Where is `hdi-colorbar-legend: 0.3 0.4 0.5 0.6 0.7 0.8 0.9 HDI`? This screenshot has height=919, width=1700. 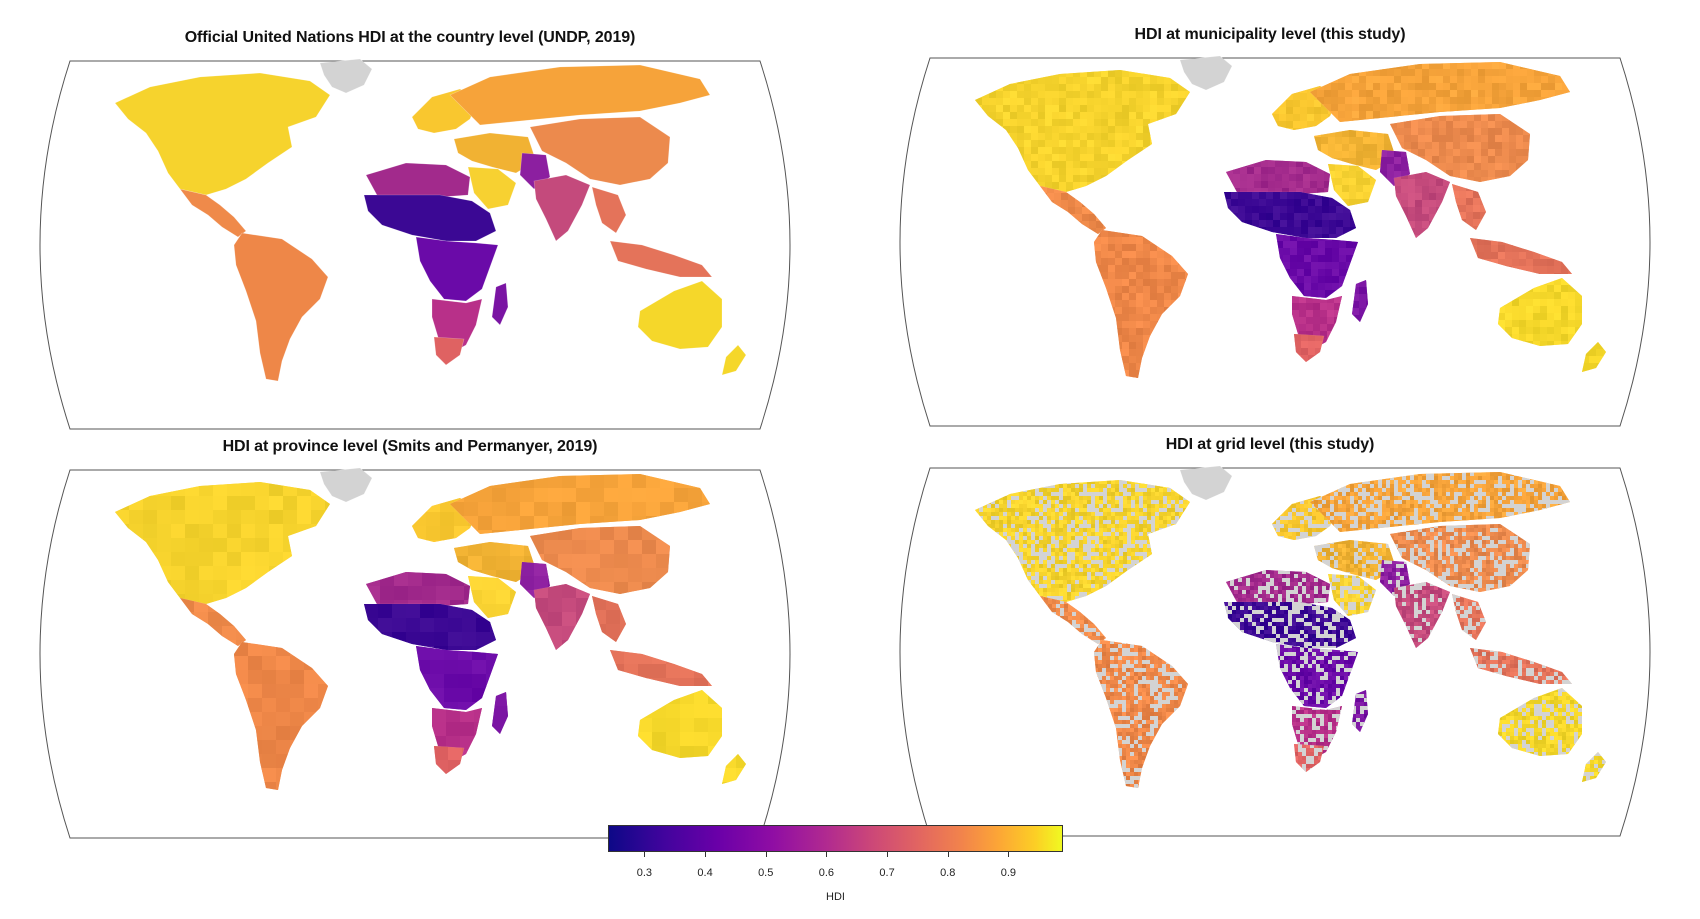
hdi-colorbar-legend: 0.3 0.4 0.5 0.6 0.7 0.8 0.9 HDI is located at coordinates (830, 870).